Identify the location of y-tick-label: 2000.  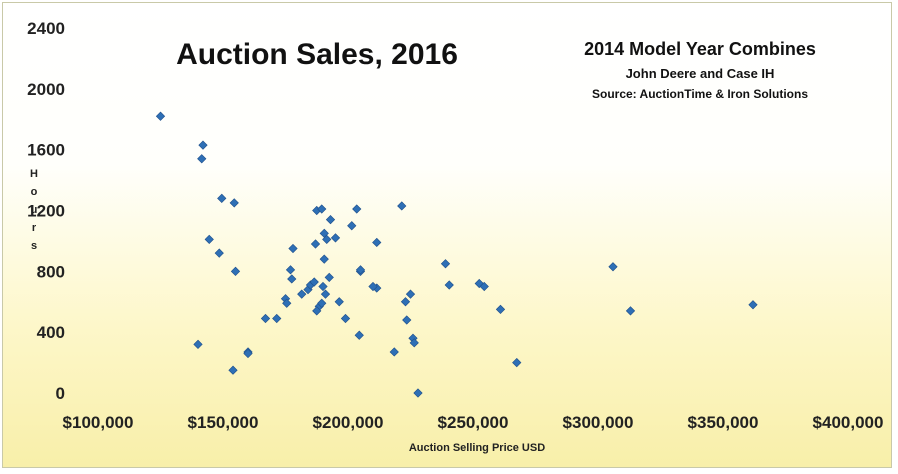
(46, 89).